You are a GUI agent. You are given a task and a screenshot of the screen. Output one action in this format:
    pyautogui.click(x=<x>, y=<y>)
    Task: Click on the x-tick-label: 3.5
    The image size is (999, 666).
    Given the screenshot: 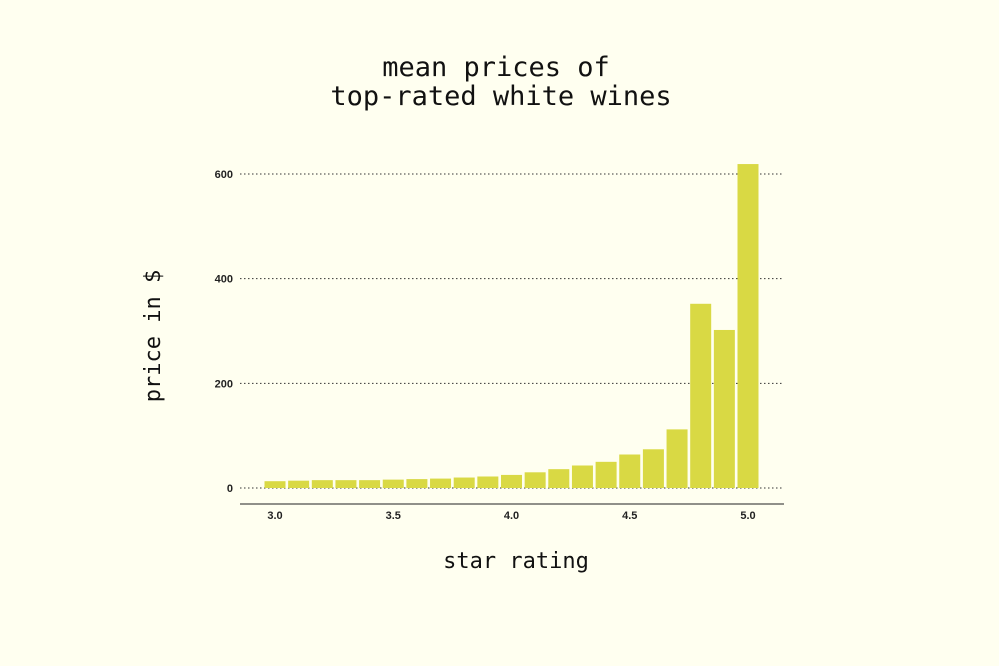 What is the action you would take?
    pyautogui.click(x=393, y=516)
    